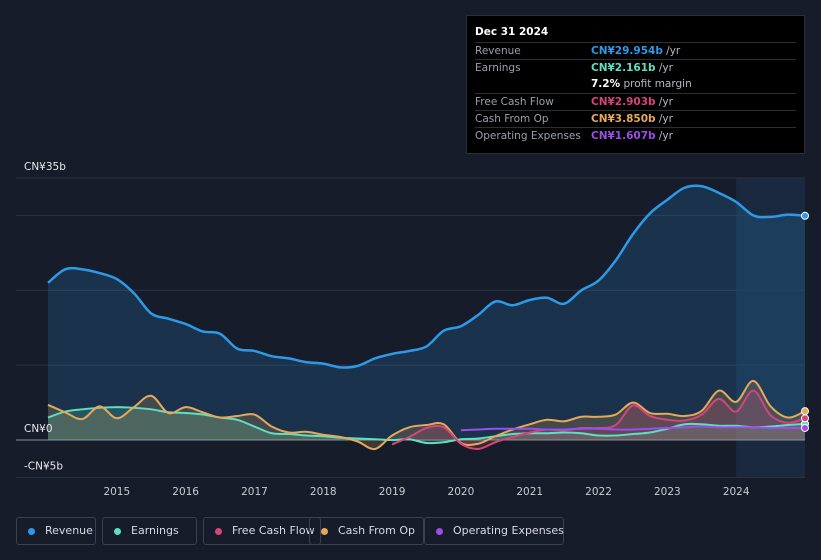  I want to click on legend-item-operating-expenses: Operating Expenses, so click(494, 531).